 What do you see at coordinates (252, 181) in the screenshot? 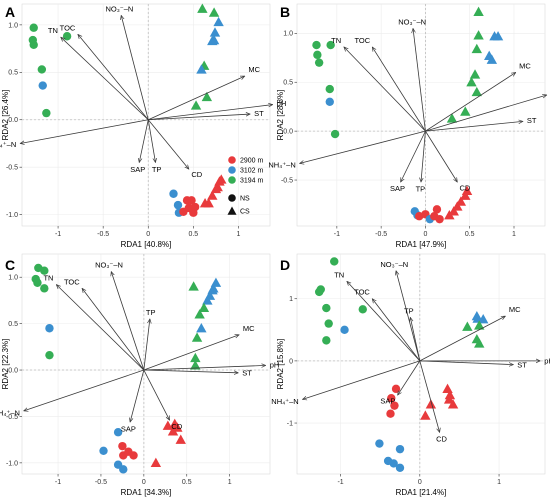
I see `legend-label: 3194 m` at bounding box center [252, 181].